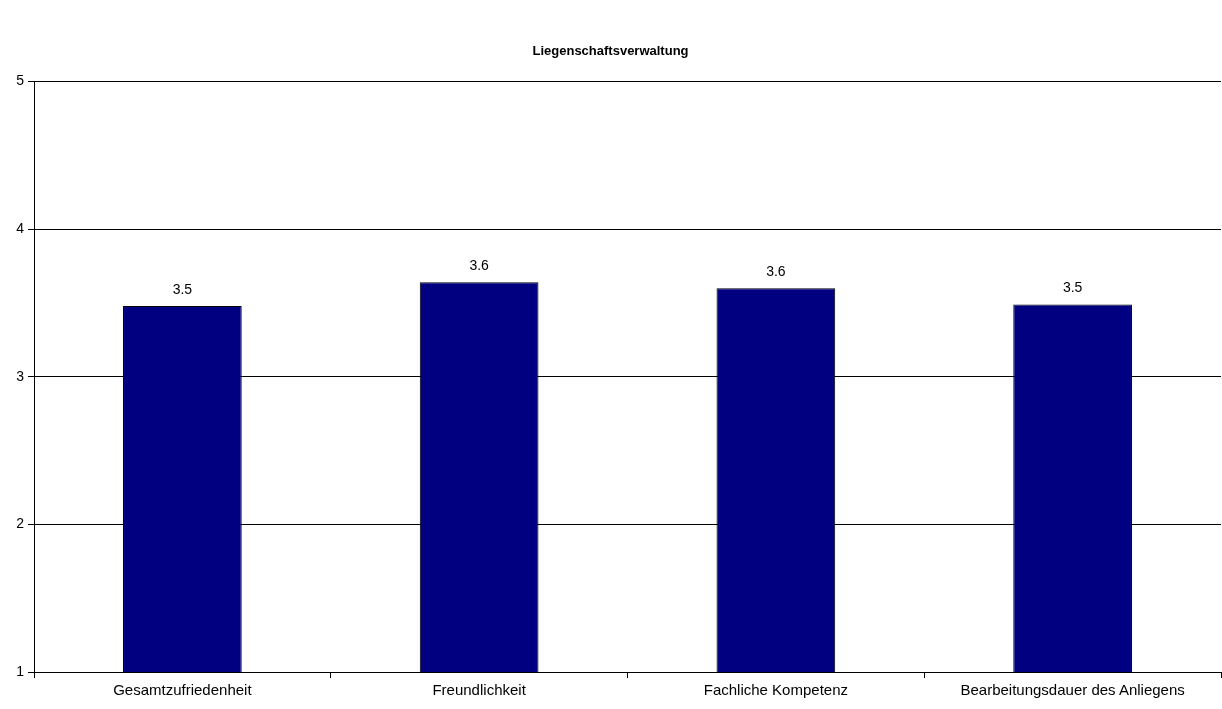  Describe the element at coordinates (20, 80) in the screenshot. I see `y-tick-label: 5` at that location.